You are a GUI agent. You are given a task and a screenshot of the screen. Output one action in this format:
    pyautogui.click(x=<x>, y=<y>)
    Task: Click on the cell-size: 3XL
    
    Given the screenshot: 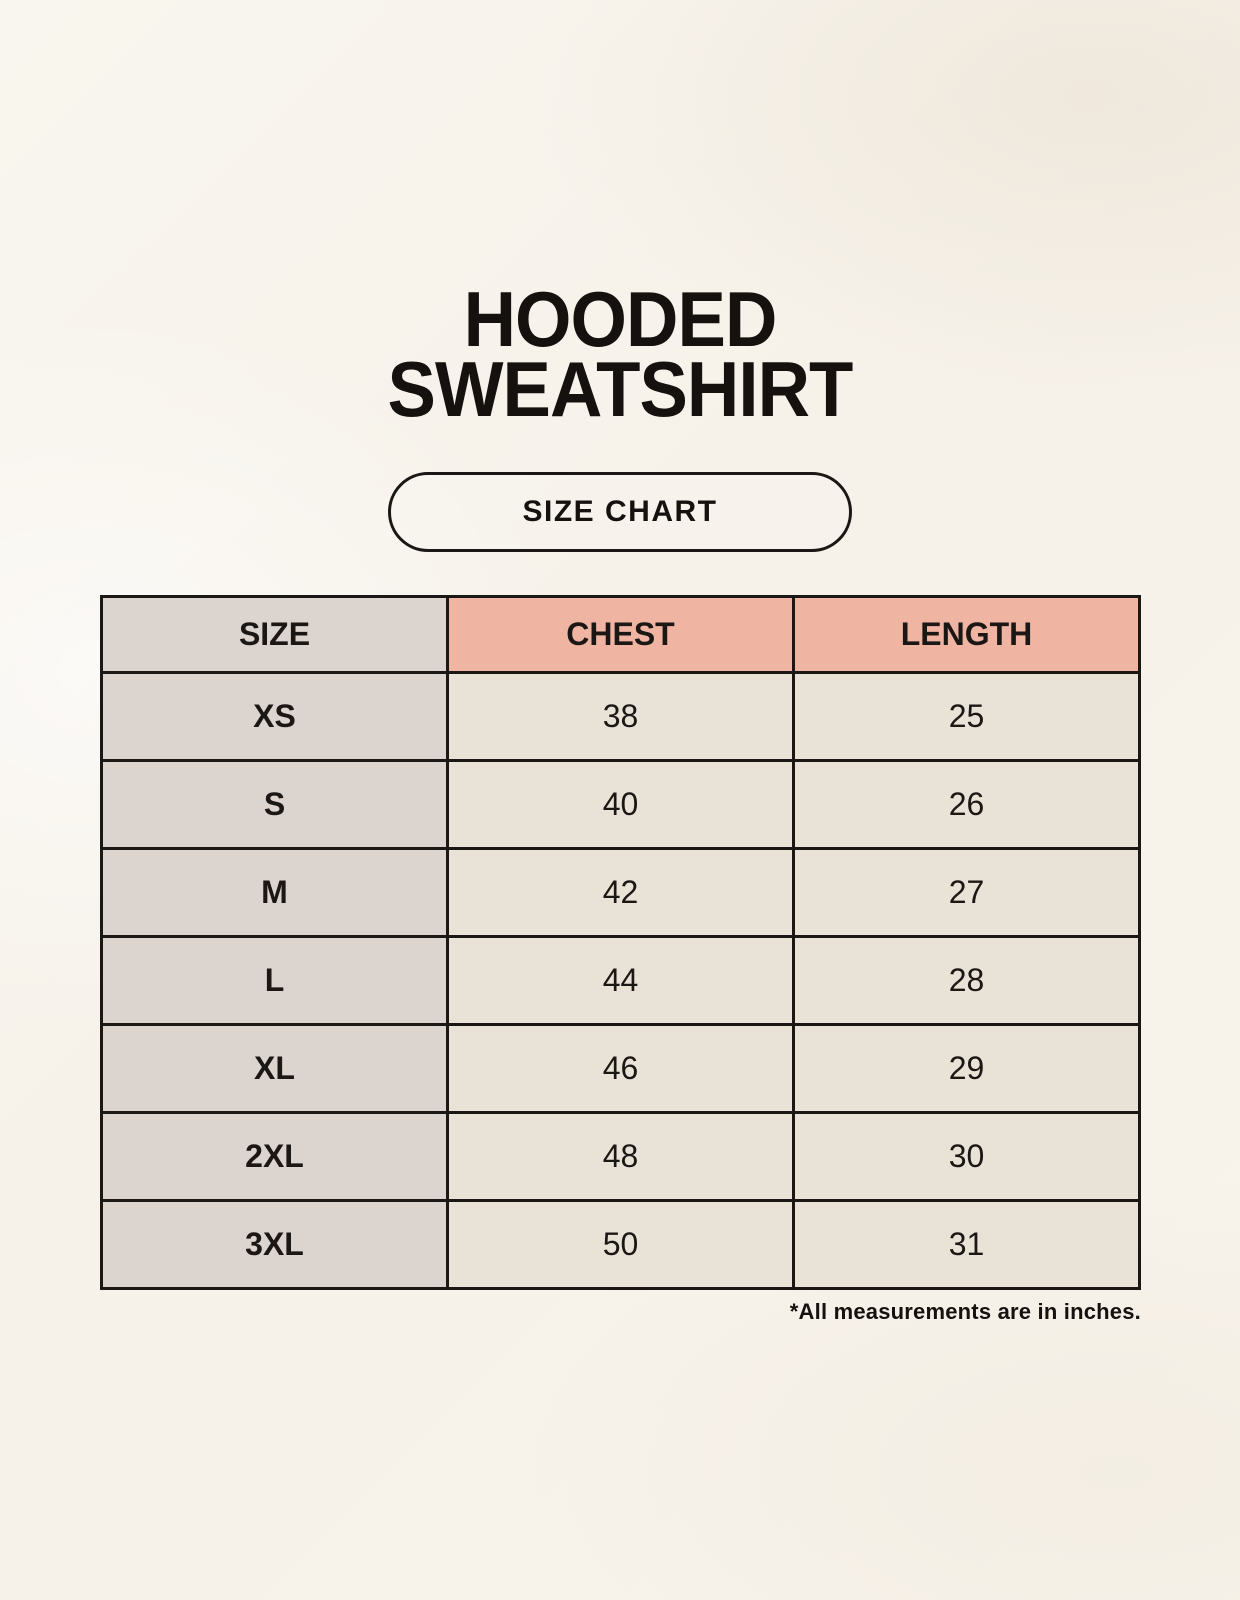 What is the action you would take?
    pyautogui.click(x=274, y=1244)
    